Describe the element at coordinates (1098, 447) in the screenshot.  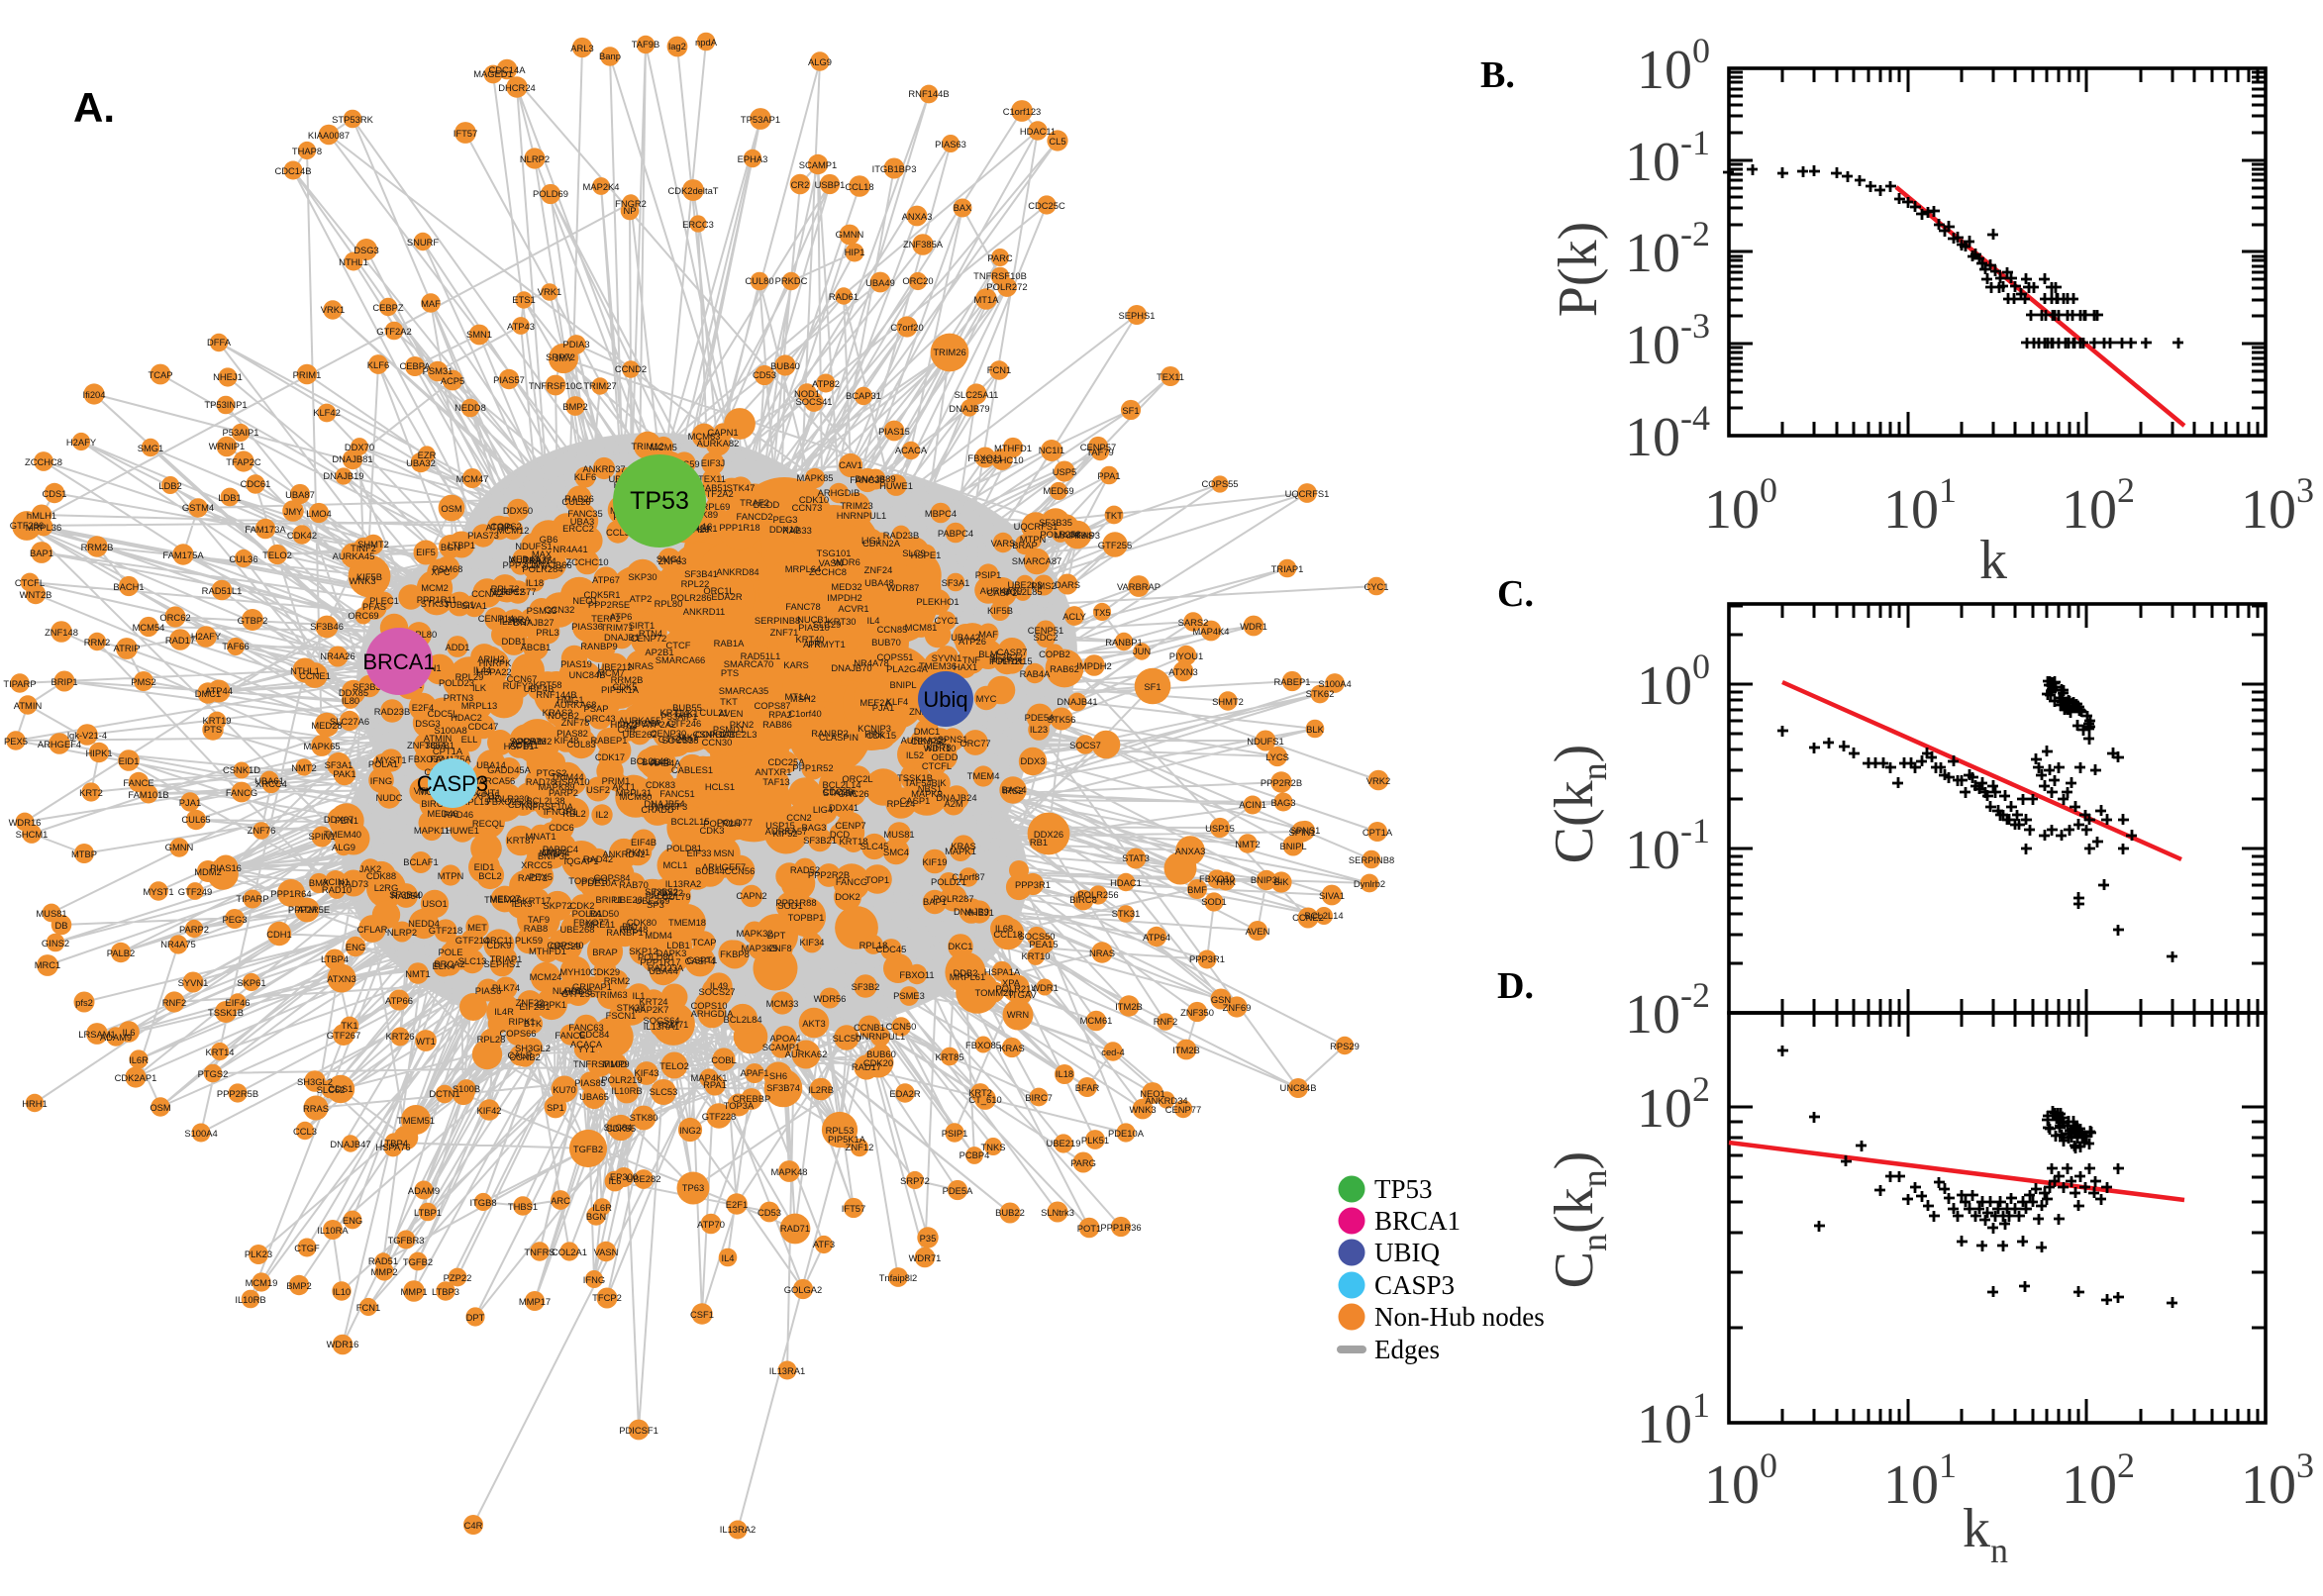
I see `svg-text: CENP57` at that location.